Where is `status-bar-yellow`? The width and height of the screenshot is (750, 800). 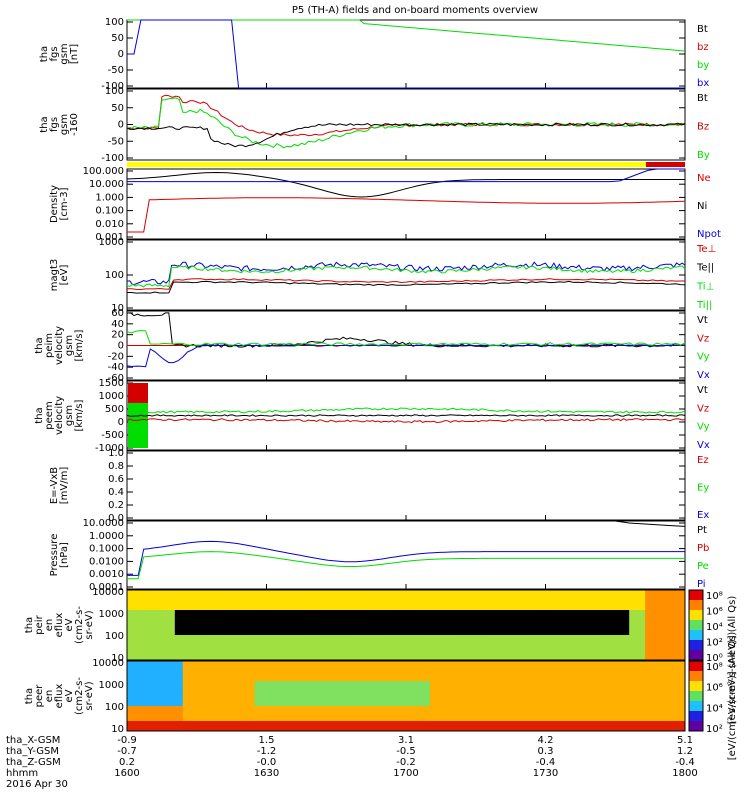 status-bar-yellow is located at coordinates (386, 164).